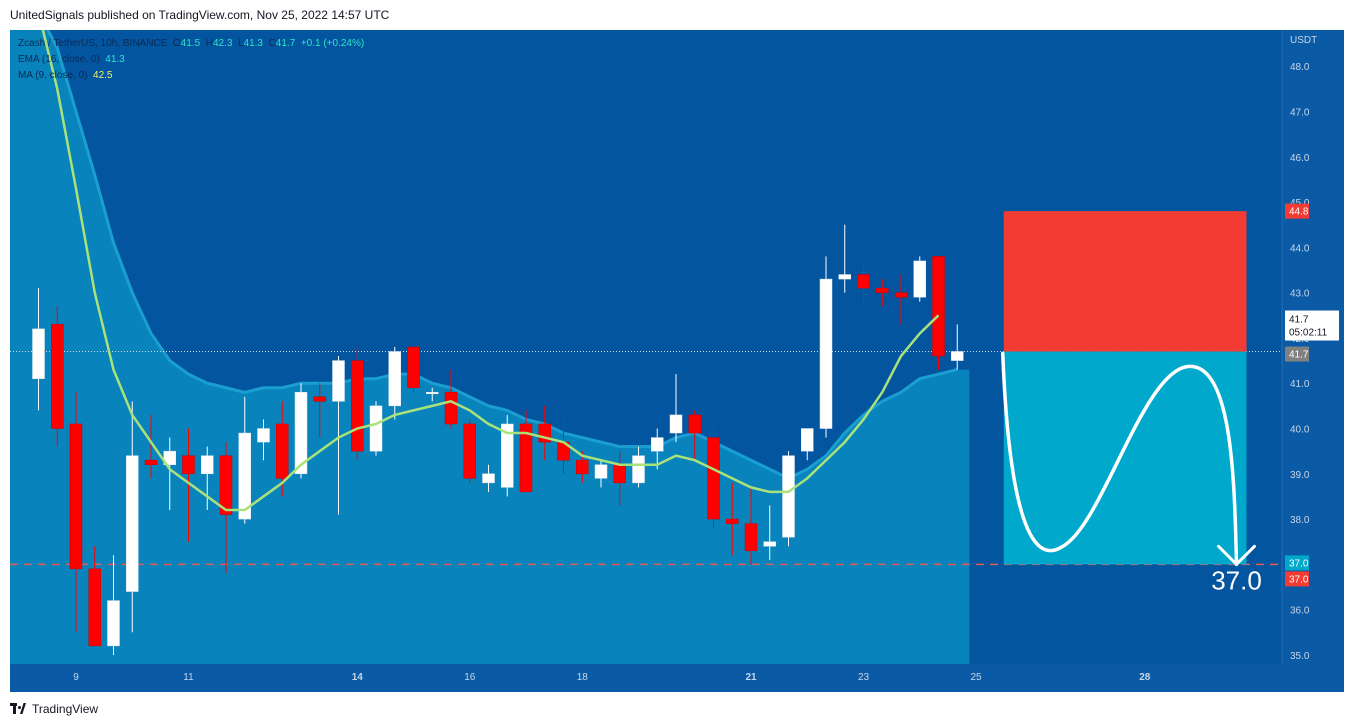  Describe the element at coordinates (1300, 656) in the screenshot. I see `y-tick-label: 35.0` at that location.